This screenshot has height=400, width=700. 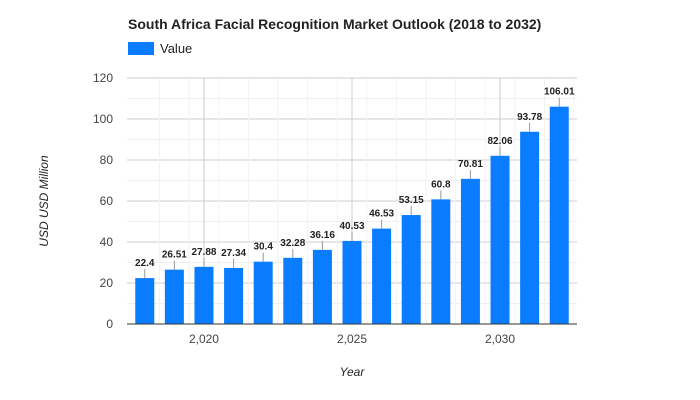 I want to click on y-tick-label: 100, so click(x=103, y=119).